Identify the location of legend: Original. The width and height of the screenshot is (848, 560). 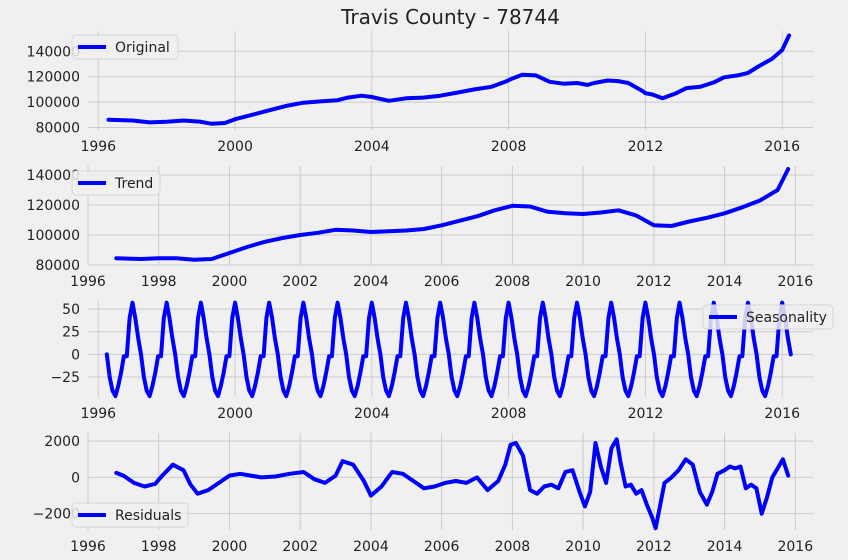
(125, 47).